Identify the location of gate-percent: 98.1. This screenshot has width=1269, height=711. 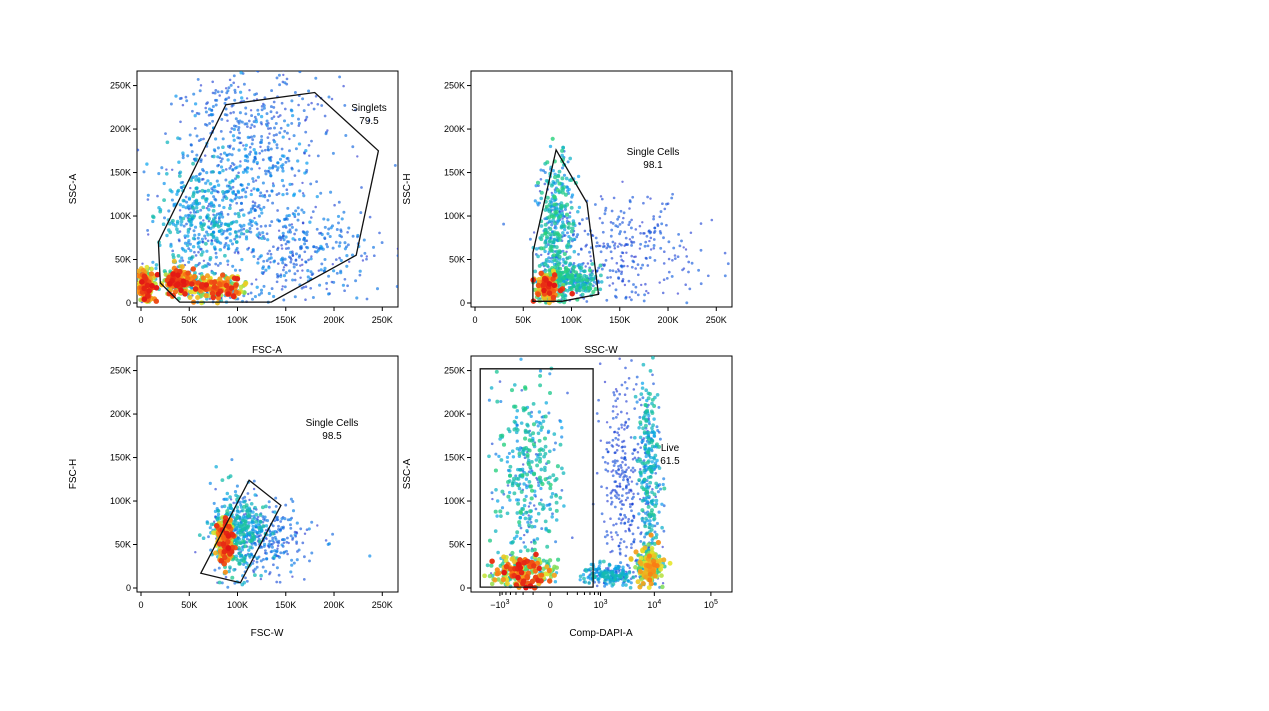
(653, 165).